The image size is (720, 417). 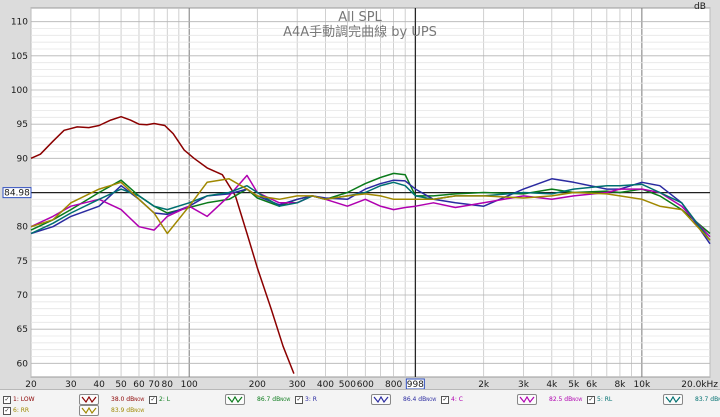 I want to click on cursor-label-box, so click(x=415, y=383).